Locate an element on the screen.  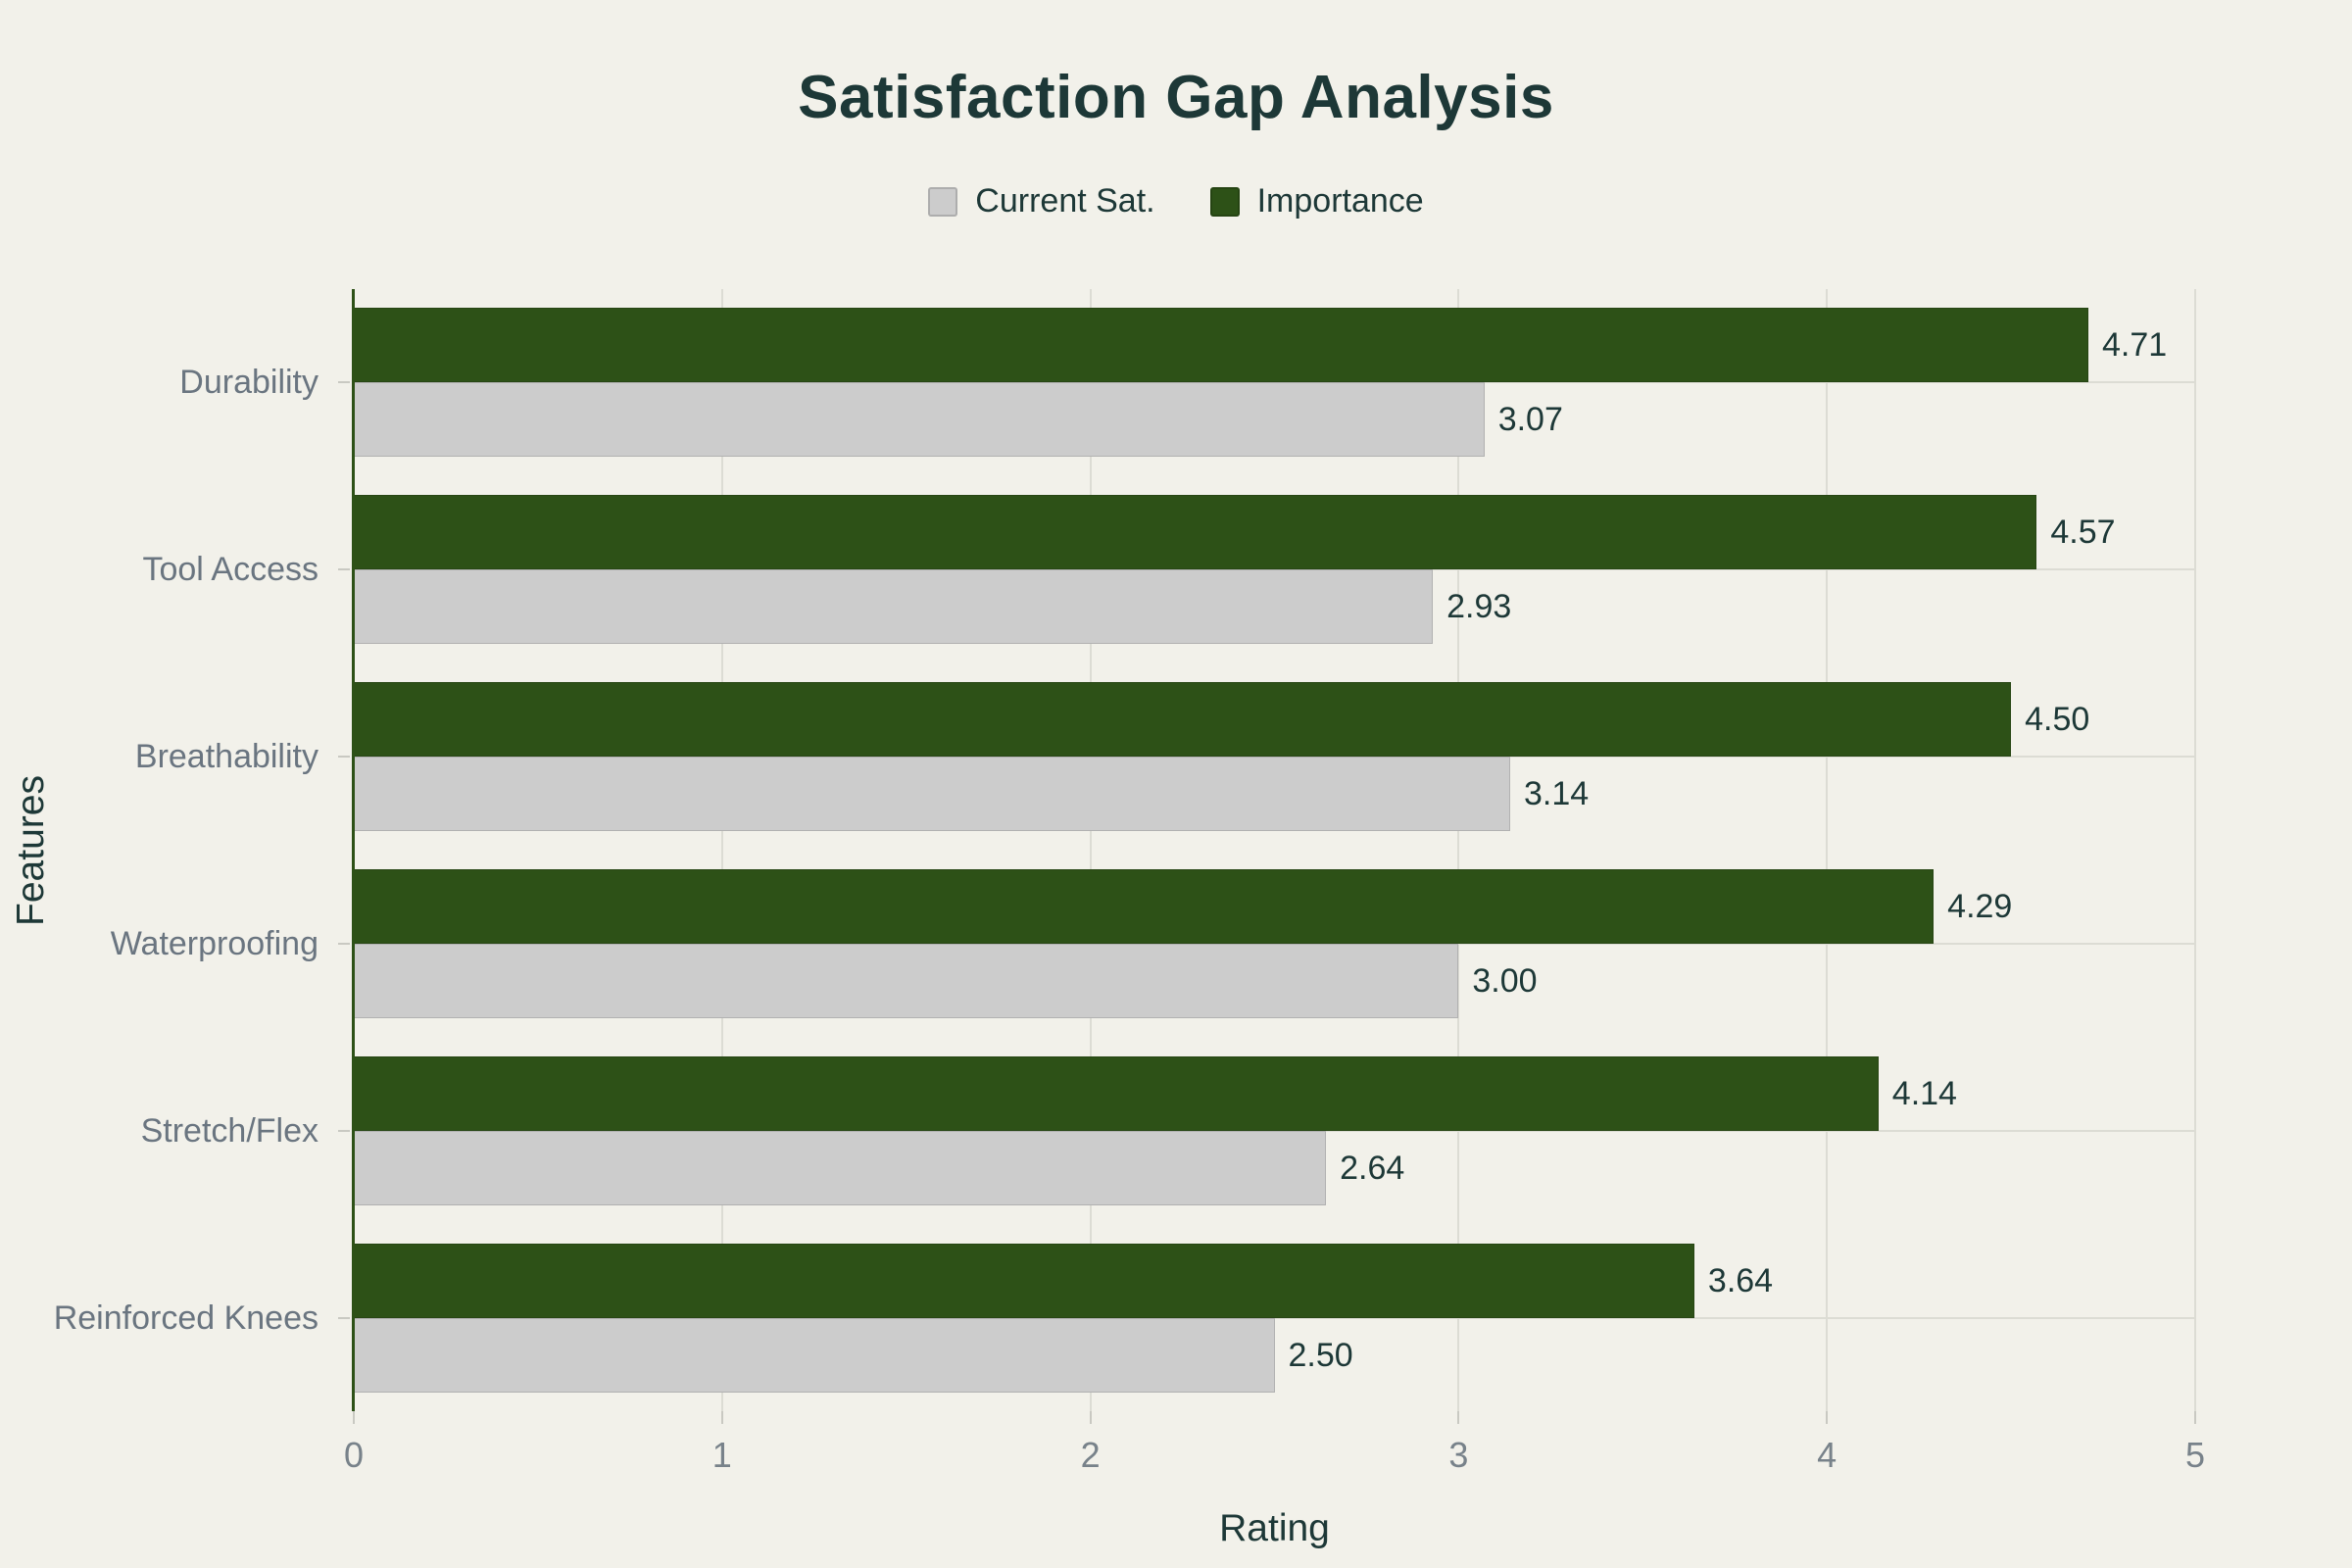
x-tick-label-2: 2 is located at coordinates (1090, 1455).